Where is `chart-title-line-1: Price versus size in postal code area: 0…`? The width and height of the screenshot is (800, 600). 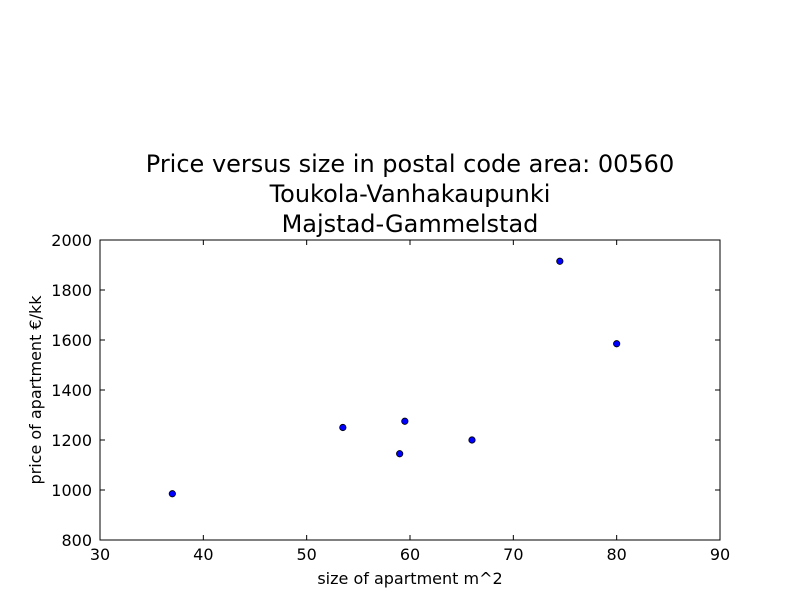
chart-title-line-1: Price versus size in postal code area: 0… is located at coordinates (410, 164).